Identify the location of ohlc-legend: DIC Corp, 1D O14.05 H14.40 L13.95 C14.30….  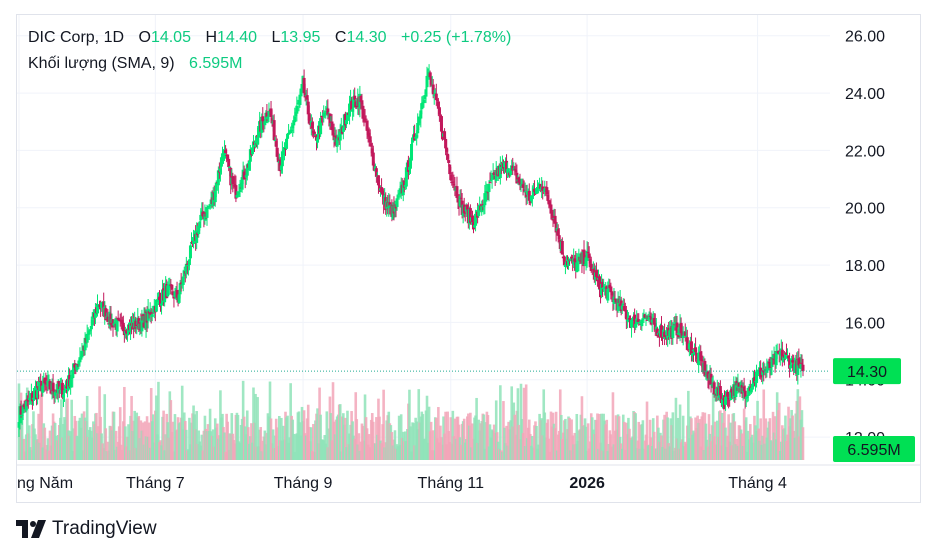
(269, 38).